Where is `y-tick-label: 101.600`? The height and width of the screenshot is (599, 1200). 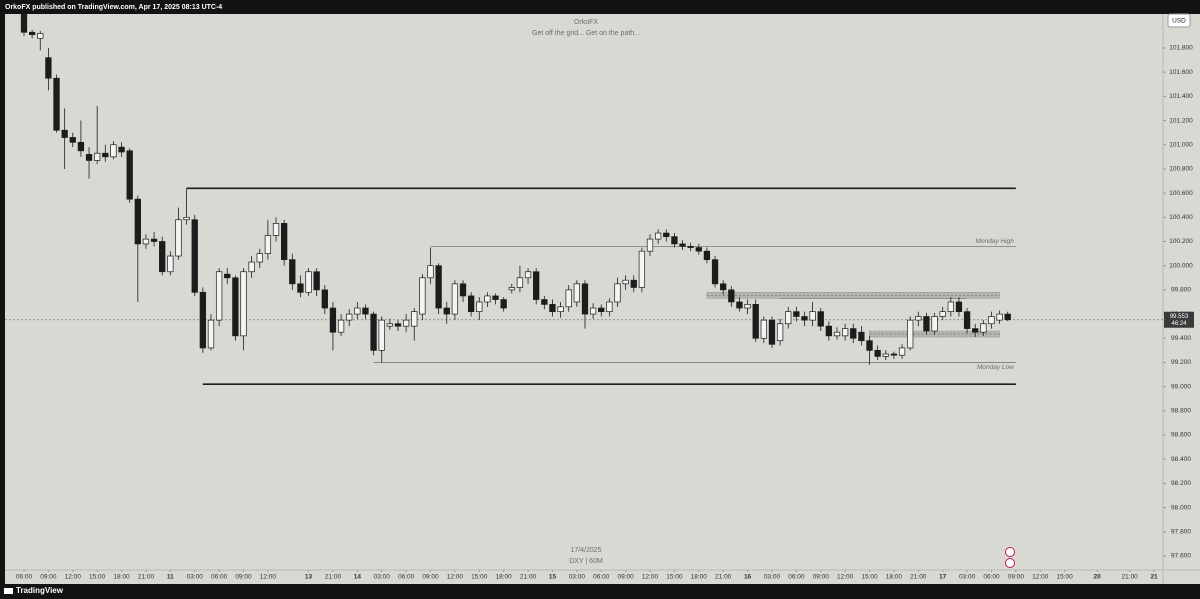 y-tick-label: 101.600 is located at coordinates (1181, 72).